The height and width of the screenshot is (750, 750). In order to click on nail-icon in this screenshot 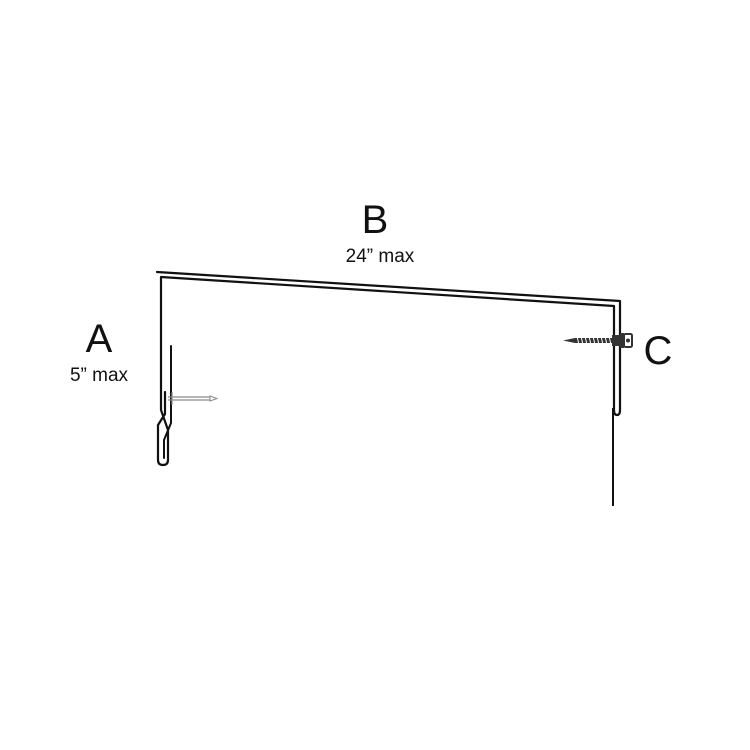, I will do `click(193, 398)`.